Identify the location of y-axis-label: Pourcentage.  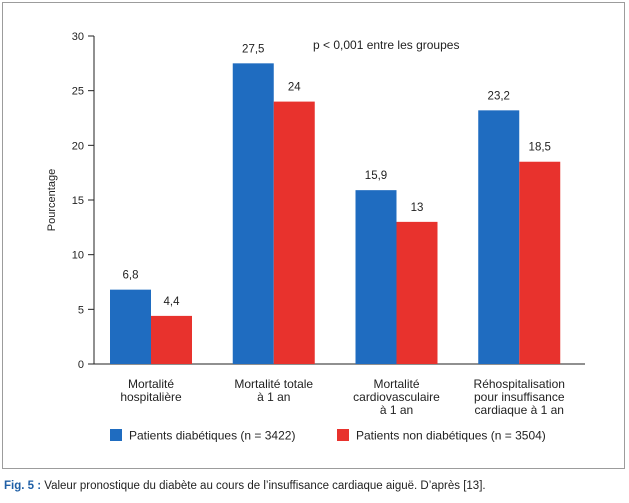
(52, 200).